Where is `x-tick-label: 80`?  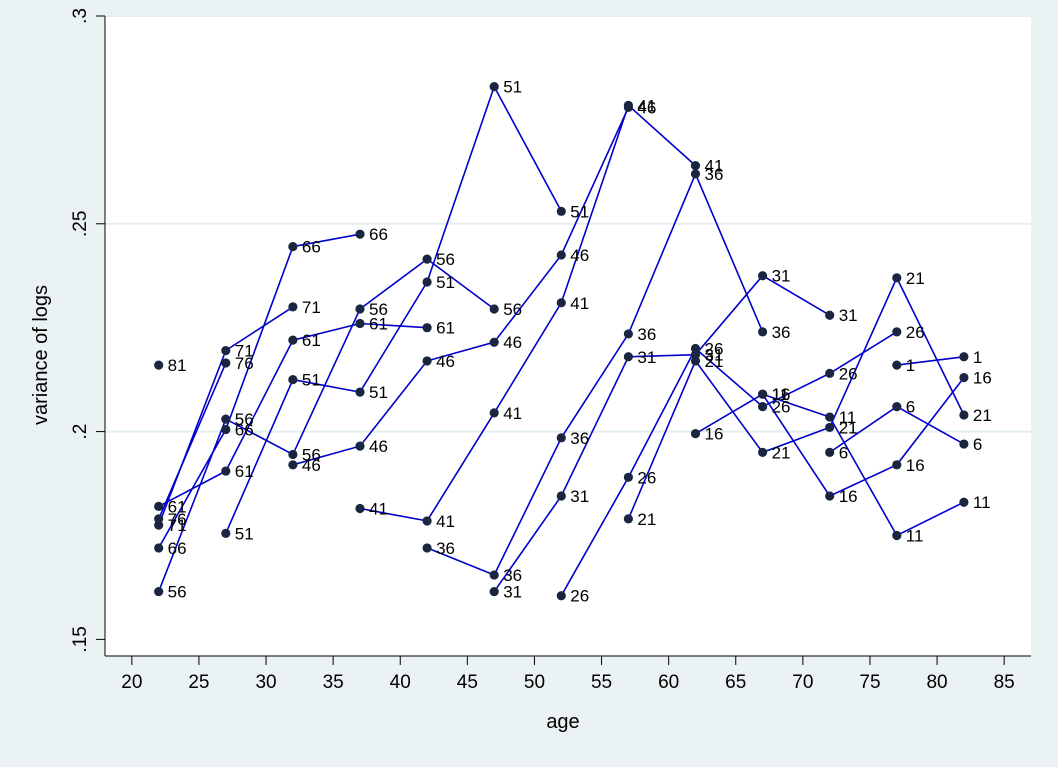 x-tick-label: 80 is located at coordinates (936, 682).